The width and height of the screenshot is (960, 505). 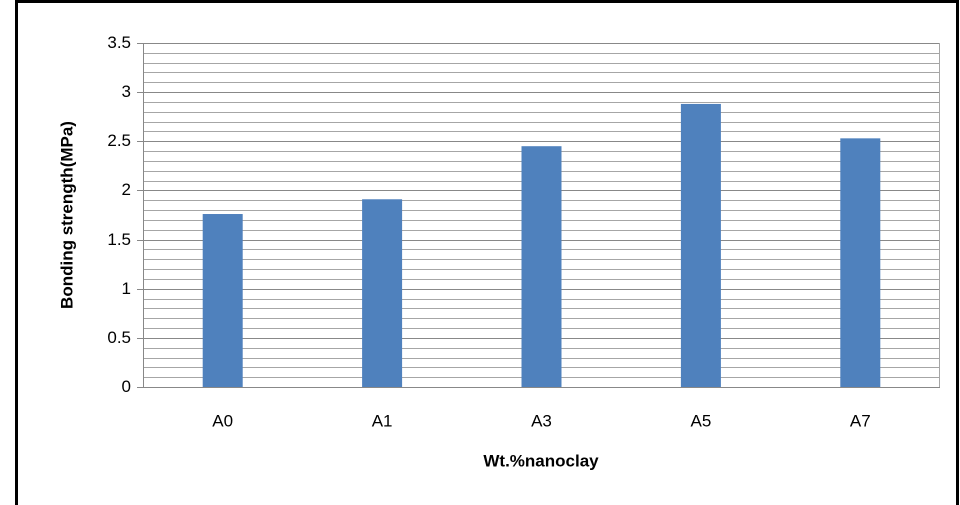 What do you see at coordinates (126, 91) in the screenshot?
I see `y-tick-label: 3` at bounding box center [126, 91].